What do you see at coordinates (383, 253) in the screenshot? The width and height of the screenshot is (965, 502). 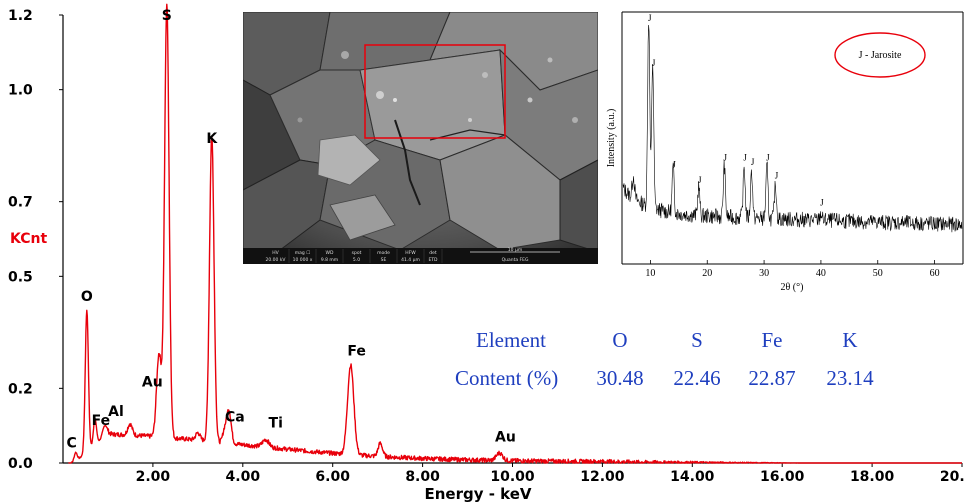 I see `sem-info-head: mode` at bounding box center [383, 253].